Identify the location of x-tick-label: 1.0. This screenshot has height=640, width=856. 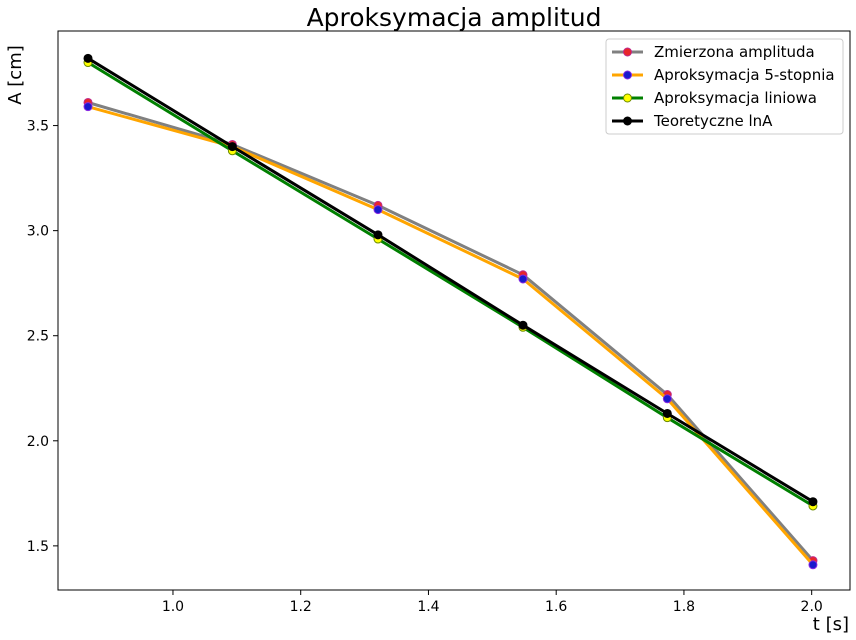
(173, 607).